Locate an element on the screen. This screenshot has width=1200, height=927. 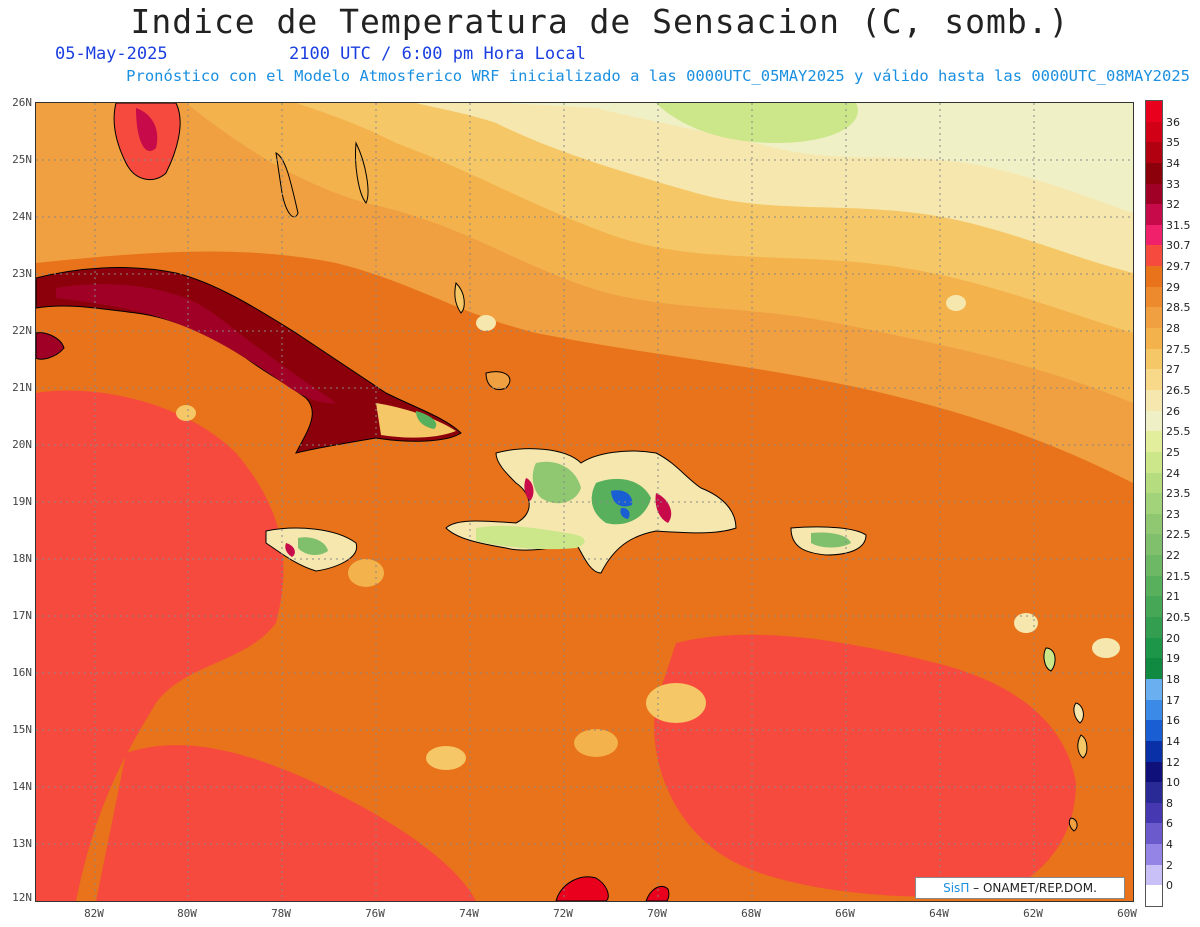
colorbar-label: 23 is located at coordinates (1173, 514).